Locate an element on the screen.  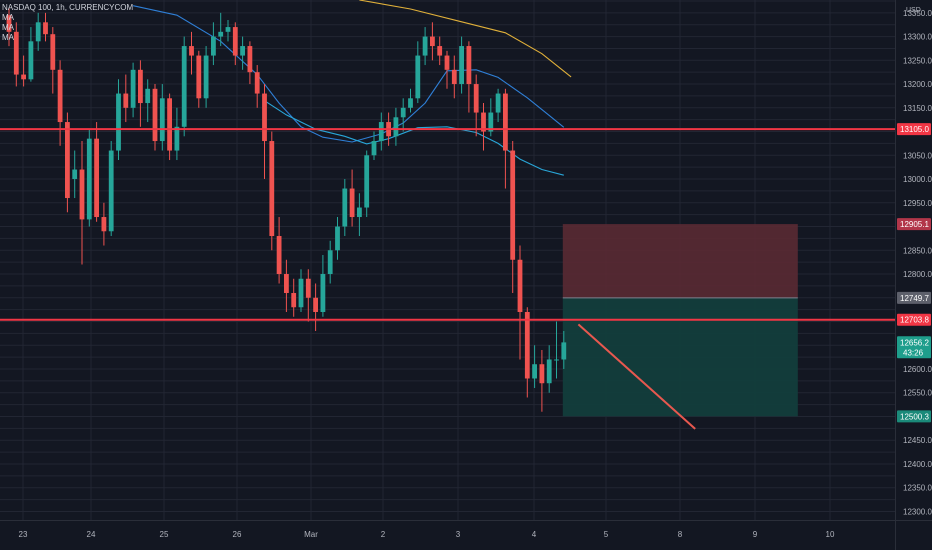
stop-loss-zone is located at coordinates (680, 261).